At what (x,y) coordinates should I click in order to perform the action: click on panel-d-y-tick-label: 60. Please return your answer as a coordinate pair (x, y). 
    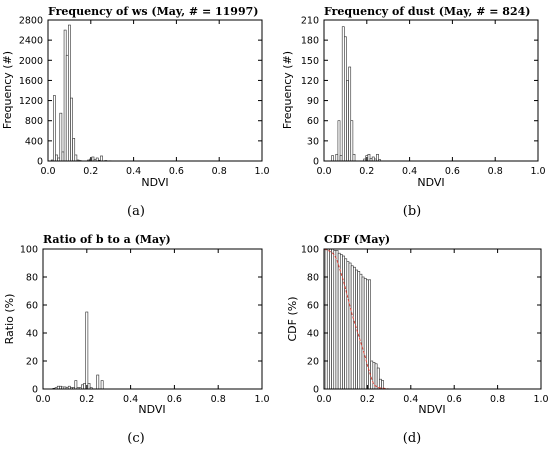
    Looking at the image, I should click on (313, 306).